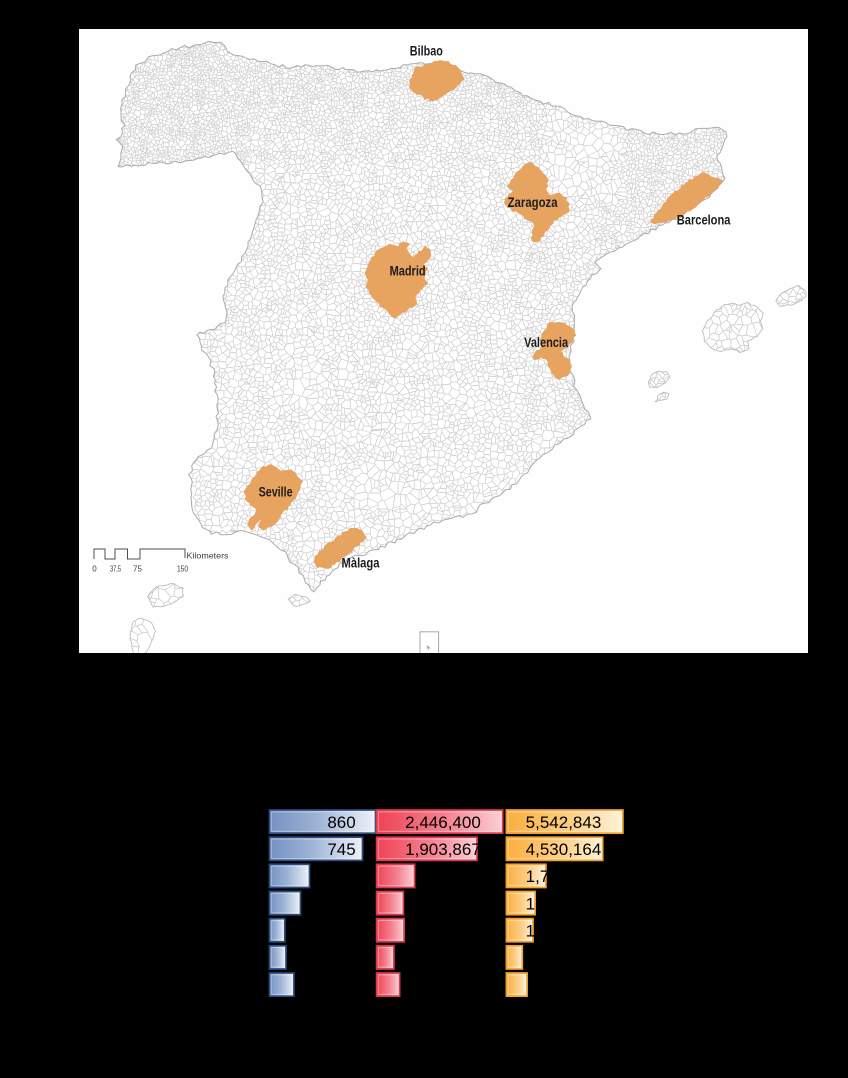 This screenshot has width=848, height=1078. I want to click on svg-text: 1,903,867, so click(443, 849).